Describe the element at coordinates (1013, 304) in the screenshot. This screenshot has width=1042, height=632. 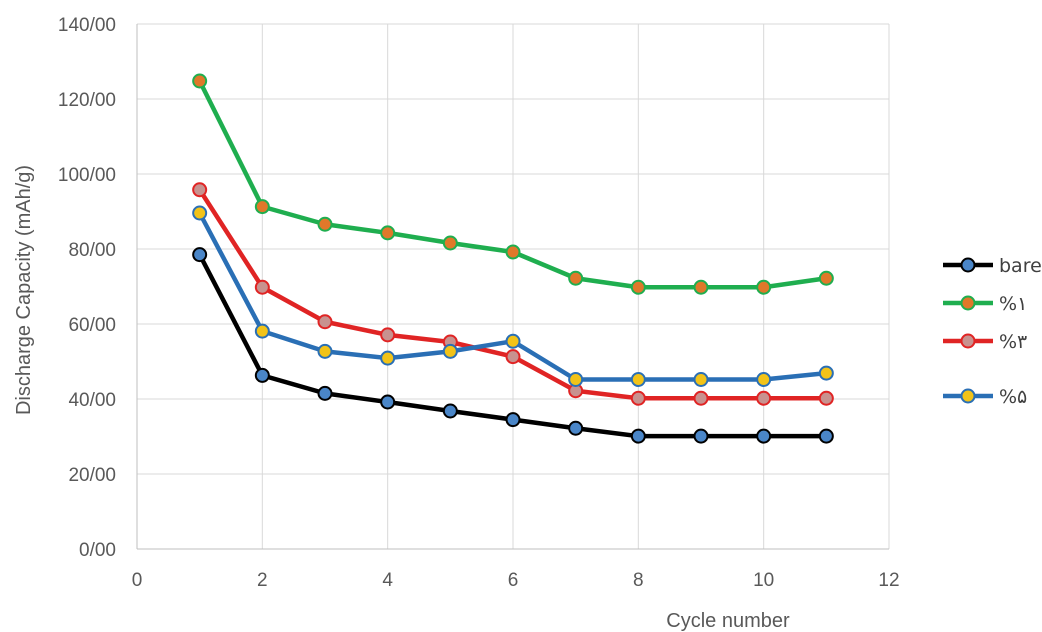
I see `legend-label: %١` at that location.